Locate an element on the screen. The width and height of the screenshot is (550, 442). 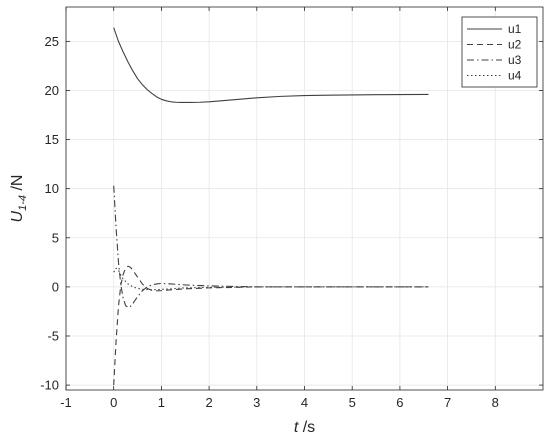
y-axis-label-unit: /N is located at coordinates (17, 185).